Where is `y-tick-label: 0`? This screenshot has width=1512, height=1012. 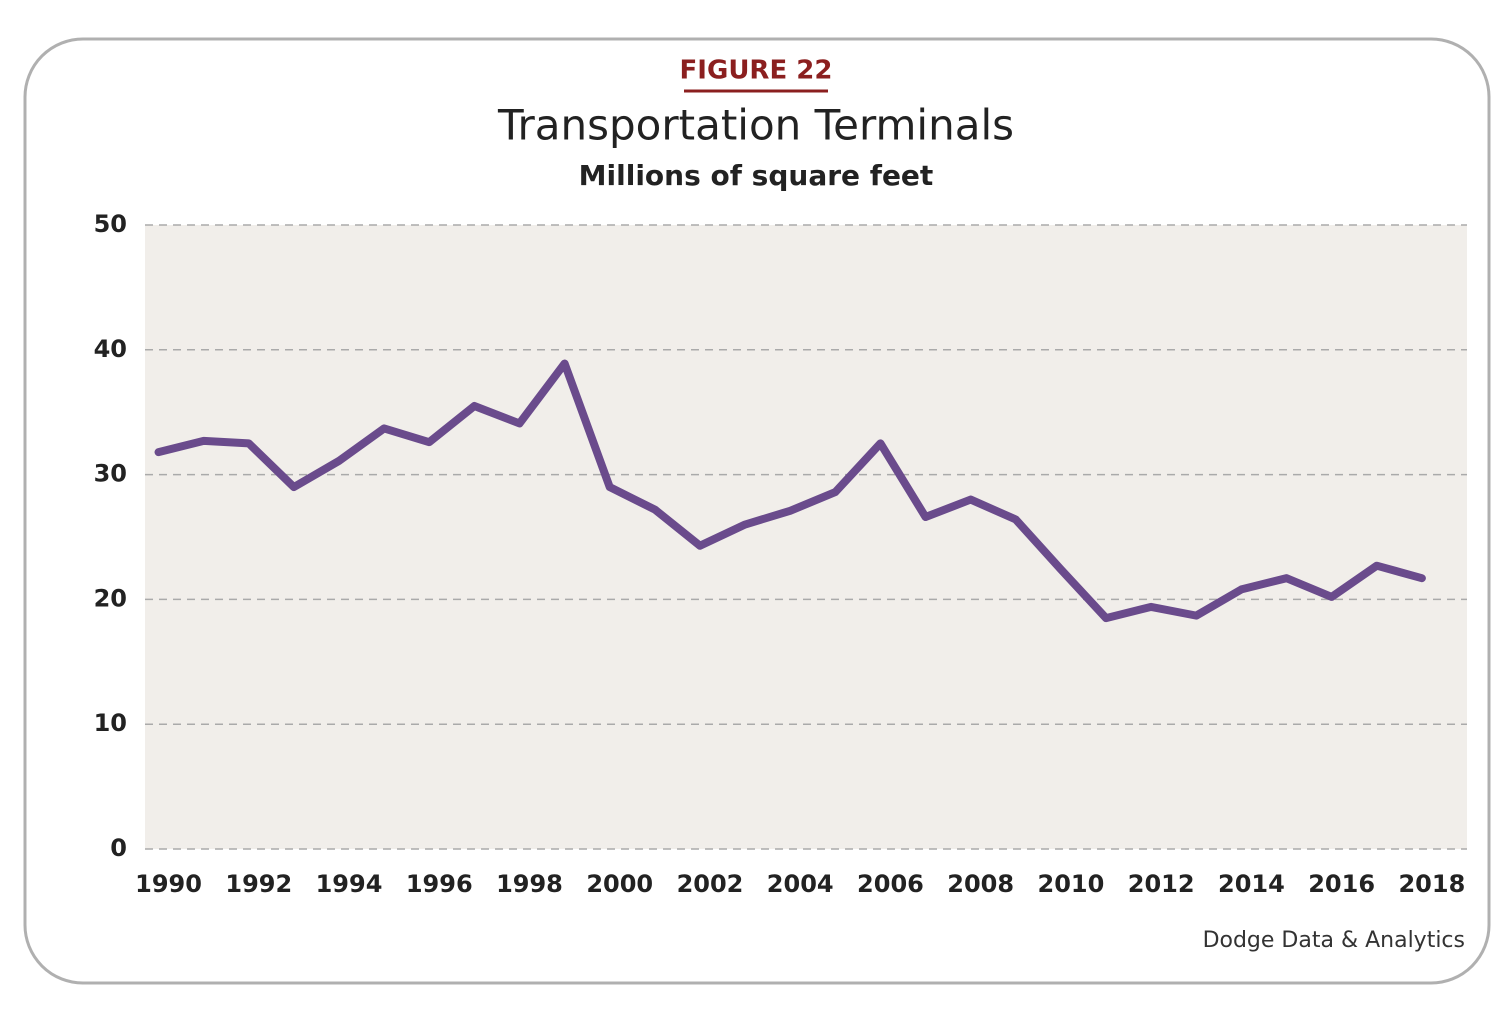 y-tick-label: 0 is located at coordinates (118, 848).